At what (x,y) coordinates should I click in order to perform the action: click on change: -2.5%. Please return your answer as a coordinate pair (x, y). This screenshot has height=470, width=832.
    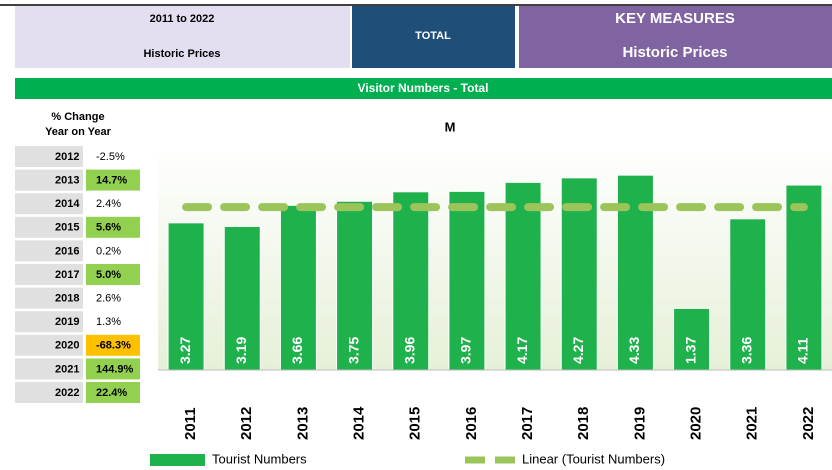
    Looking at the image, I should click on (110, 157).